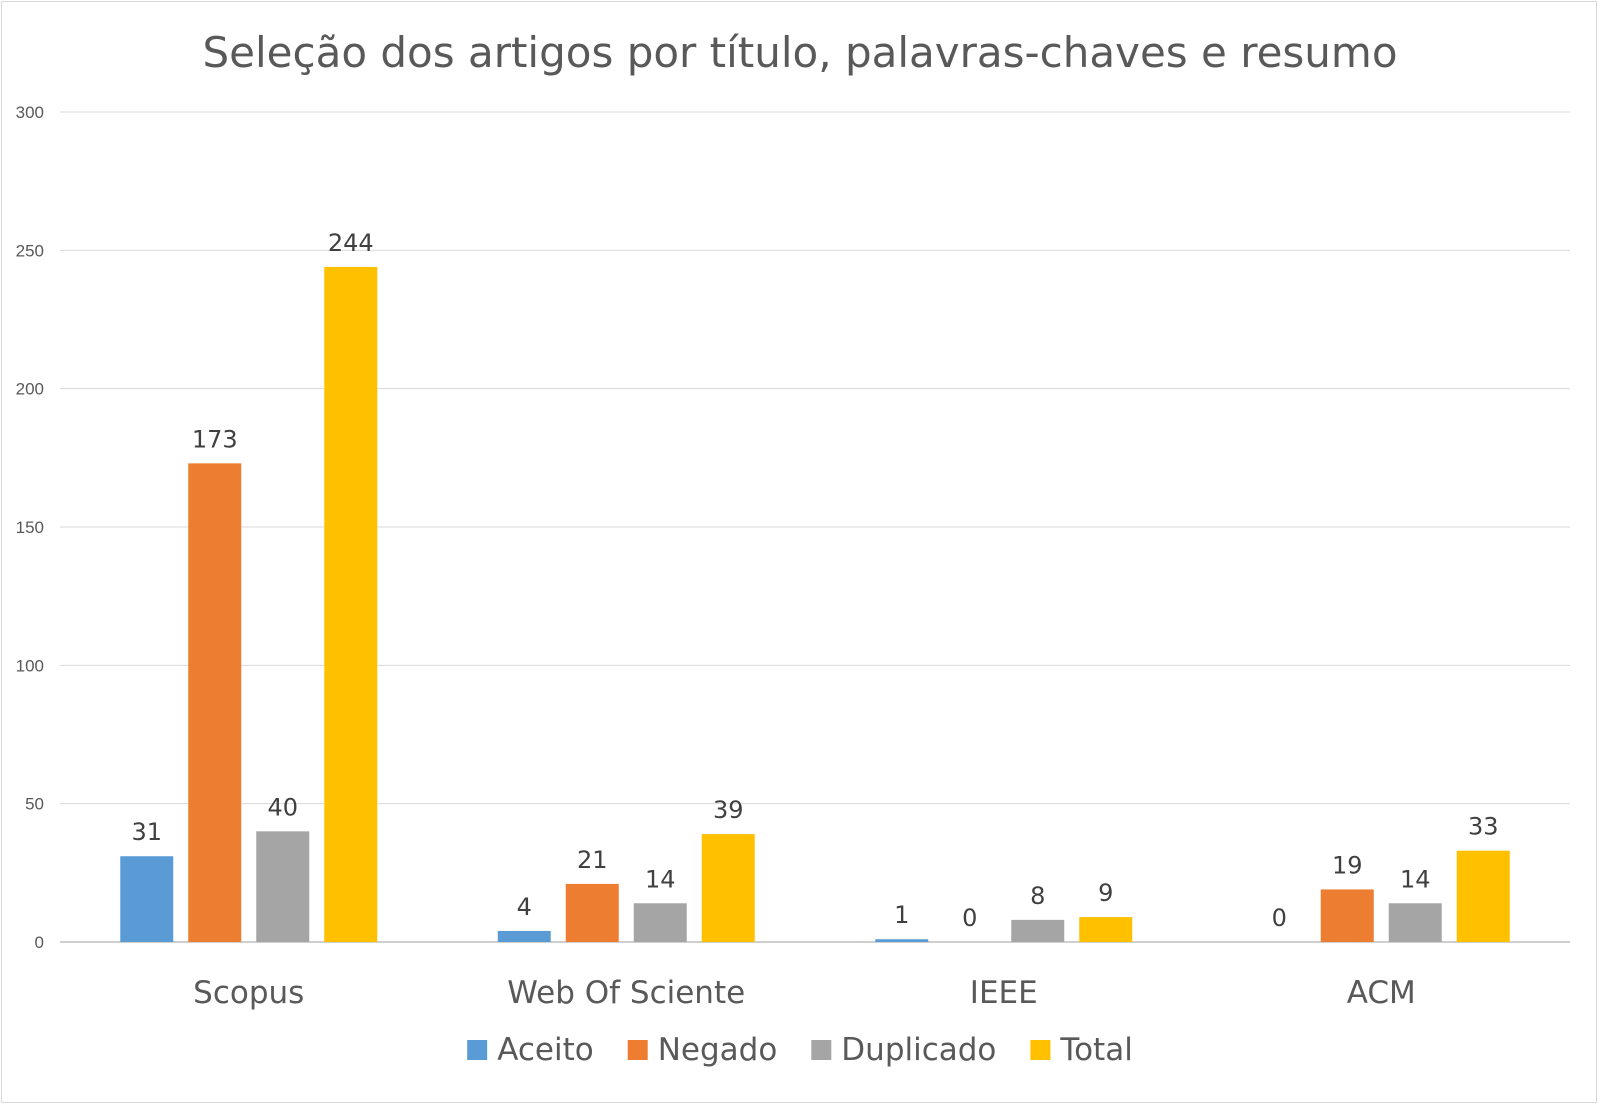 The image size is (1600, 1106). Describe the element at coordinates (592, 860) in the screenshot. I see `data-label-negado-1: 21` at that location.